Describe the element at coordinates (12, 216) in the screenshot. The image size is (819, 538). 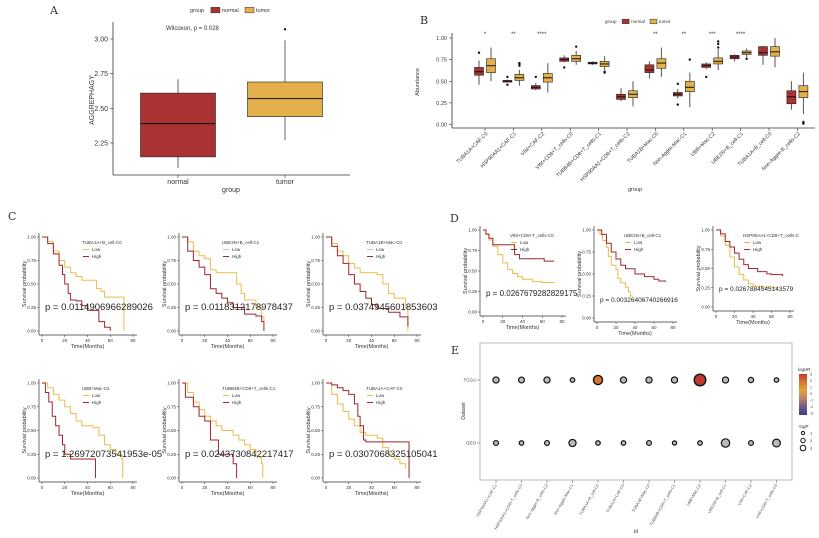
I see `panel-label: C` at that location.